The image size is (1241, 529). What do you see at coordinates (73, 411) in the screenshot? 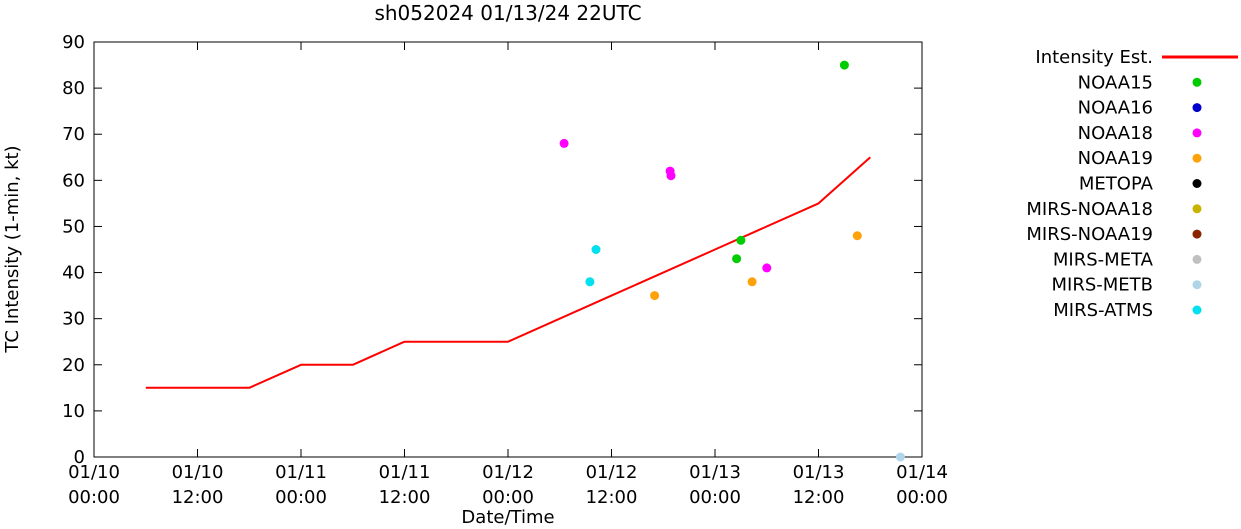
I see `y-tick-label: 10` at bounding box center [73, 411].